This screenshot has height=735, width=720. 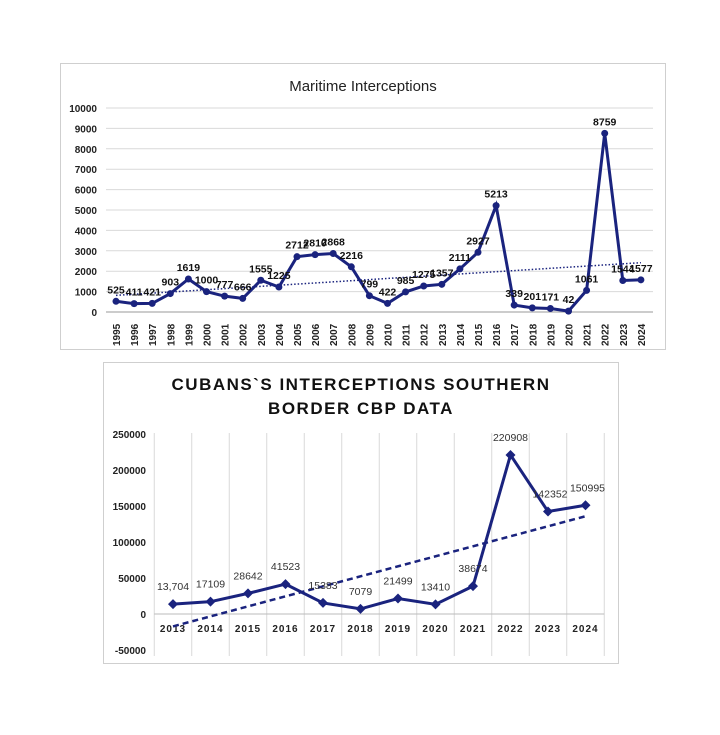 I want to click on data-label: 799, so click(x=370, y=285).